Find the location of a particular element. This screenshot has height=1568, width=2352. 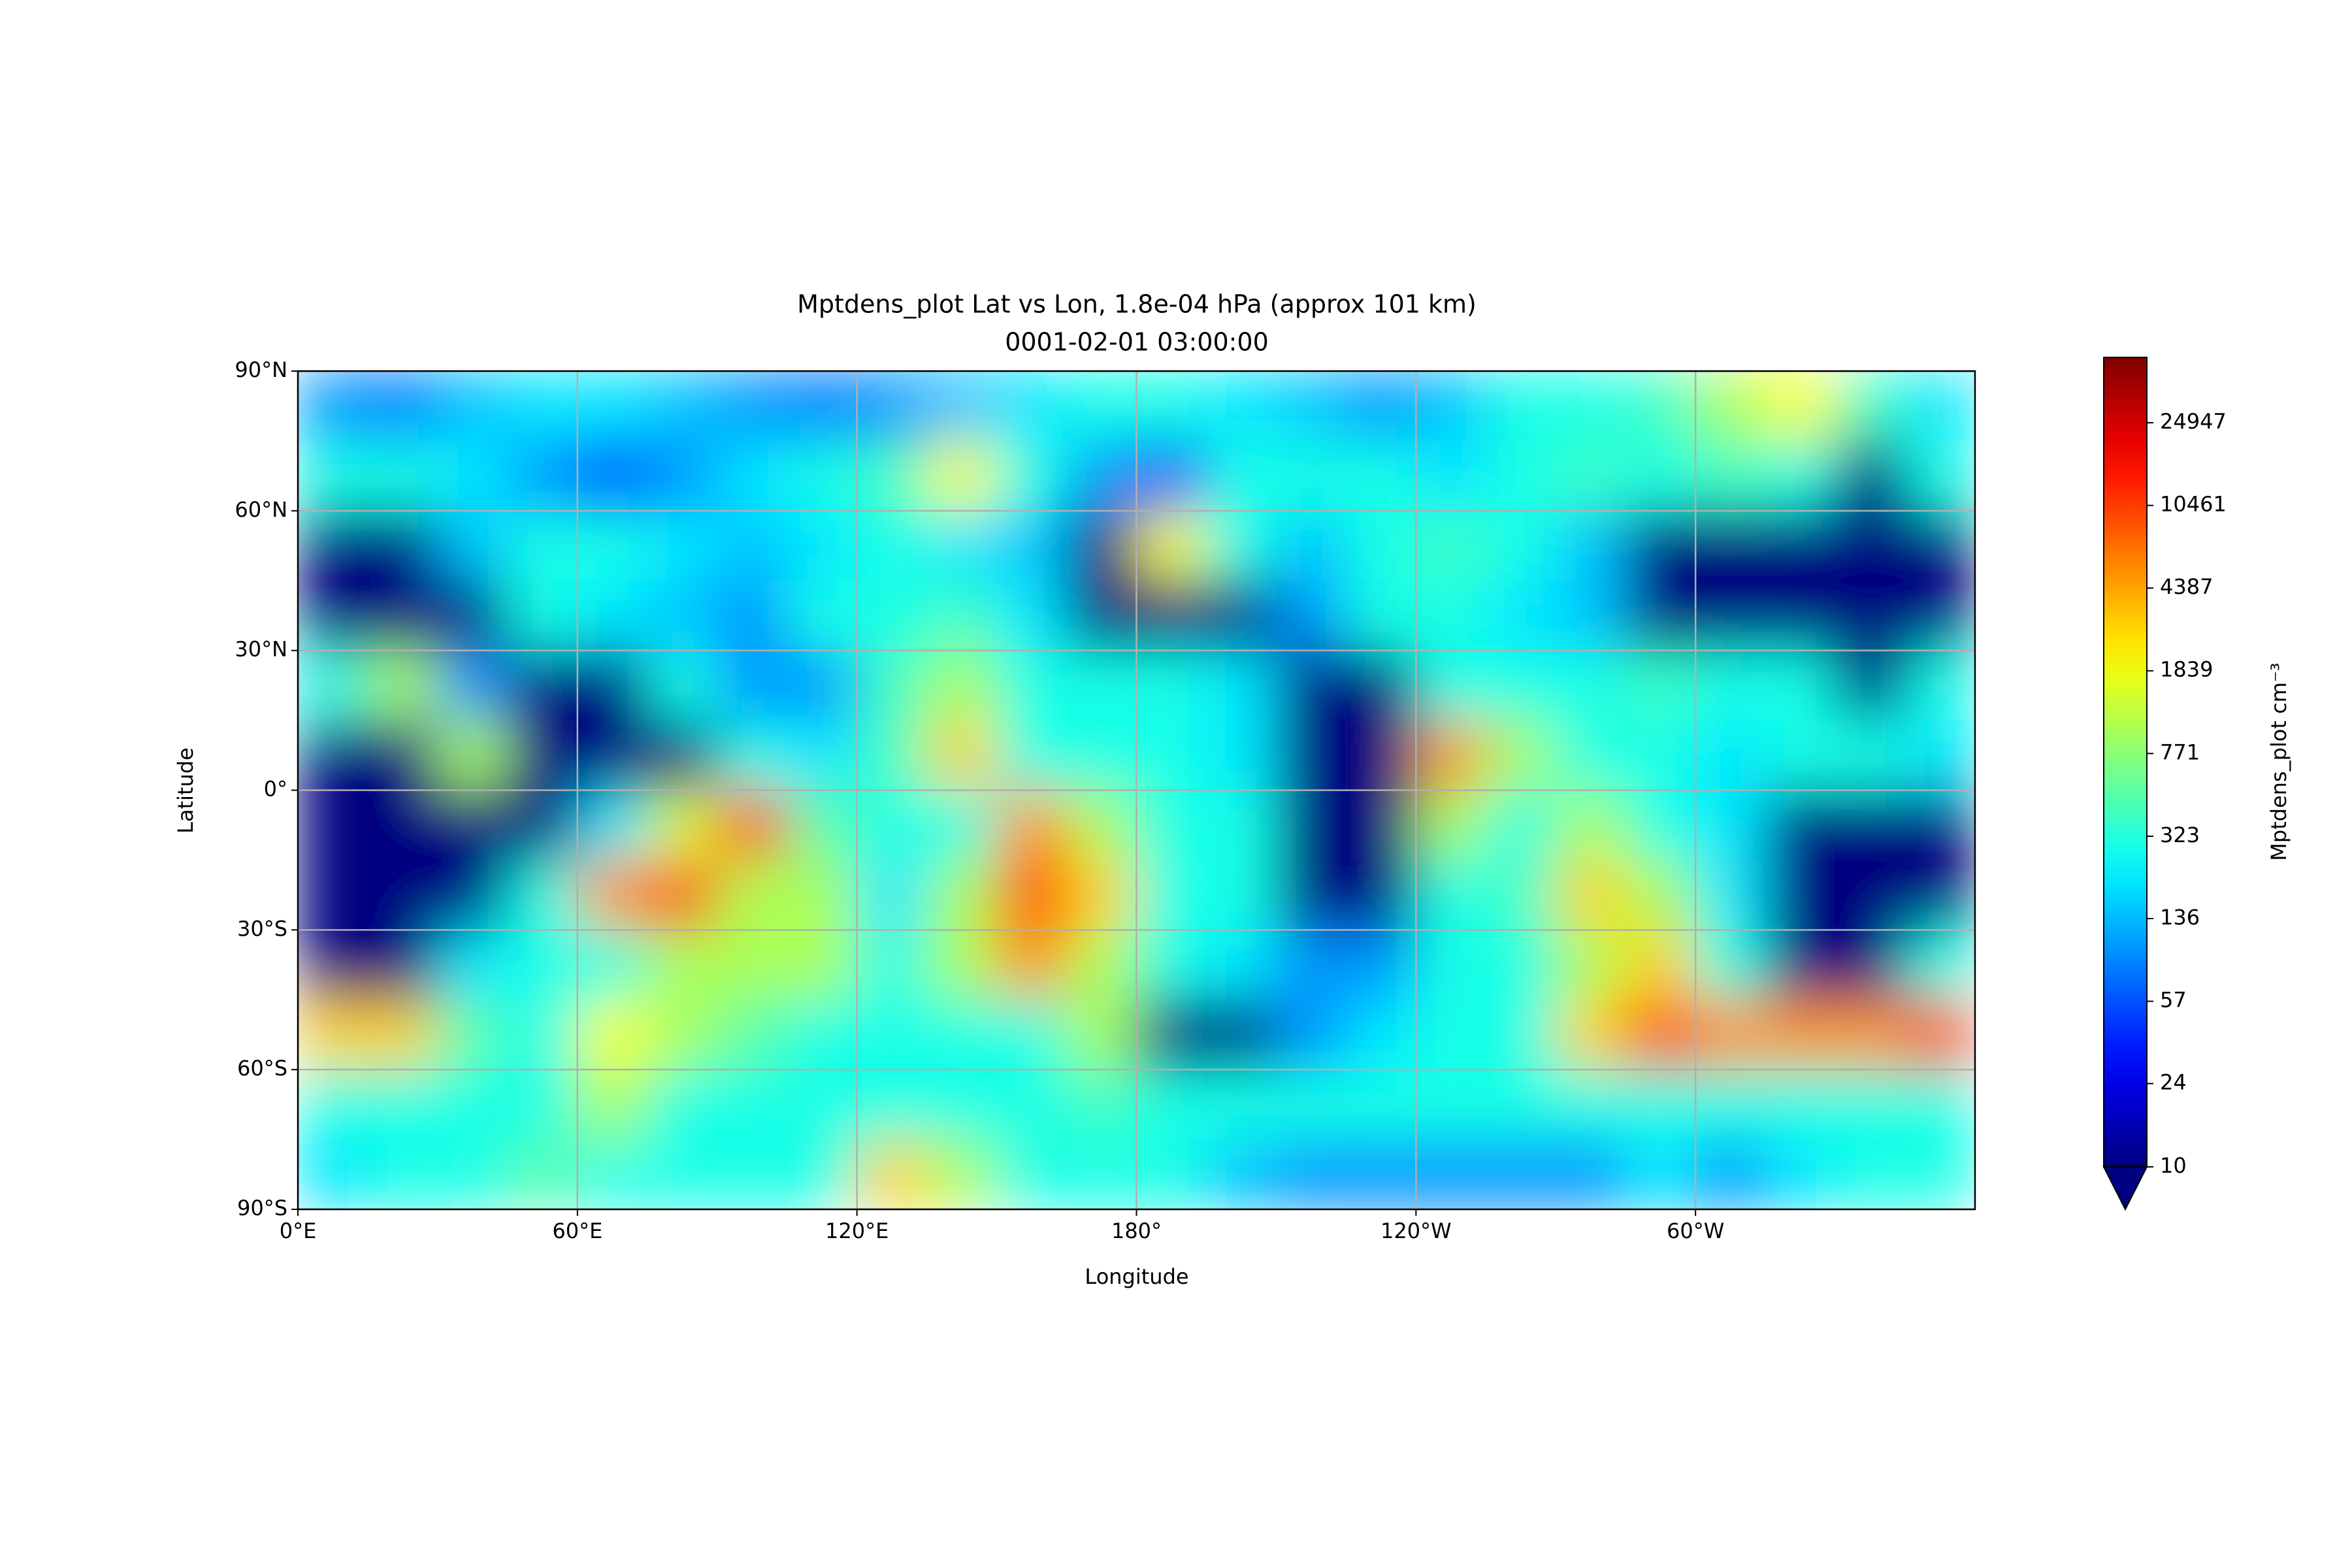

colorbar-gradient is located at coordinates (2125, 762).